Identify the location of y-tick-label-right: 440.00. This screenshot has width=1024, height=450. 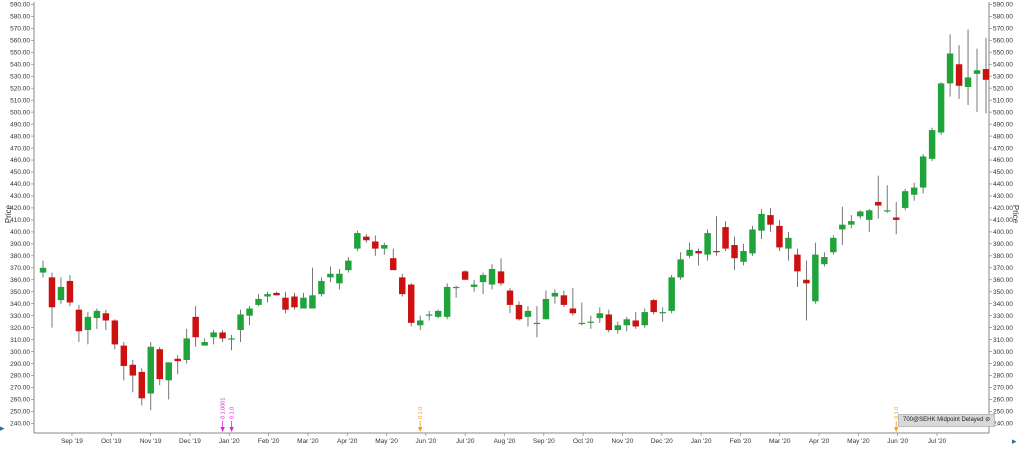
(1003, 184).